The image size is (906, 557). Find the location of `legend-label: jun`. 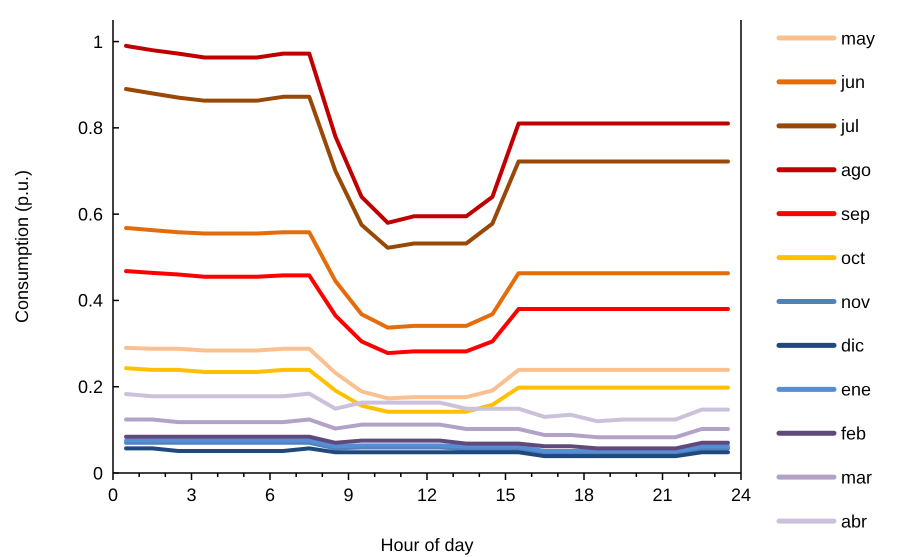

legend-label: jun is located at coordinates (853, 82).